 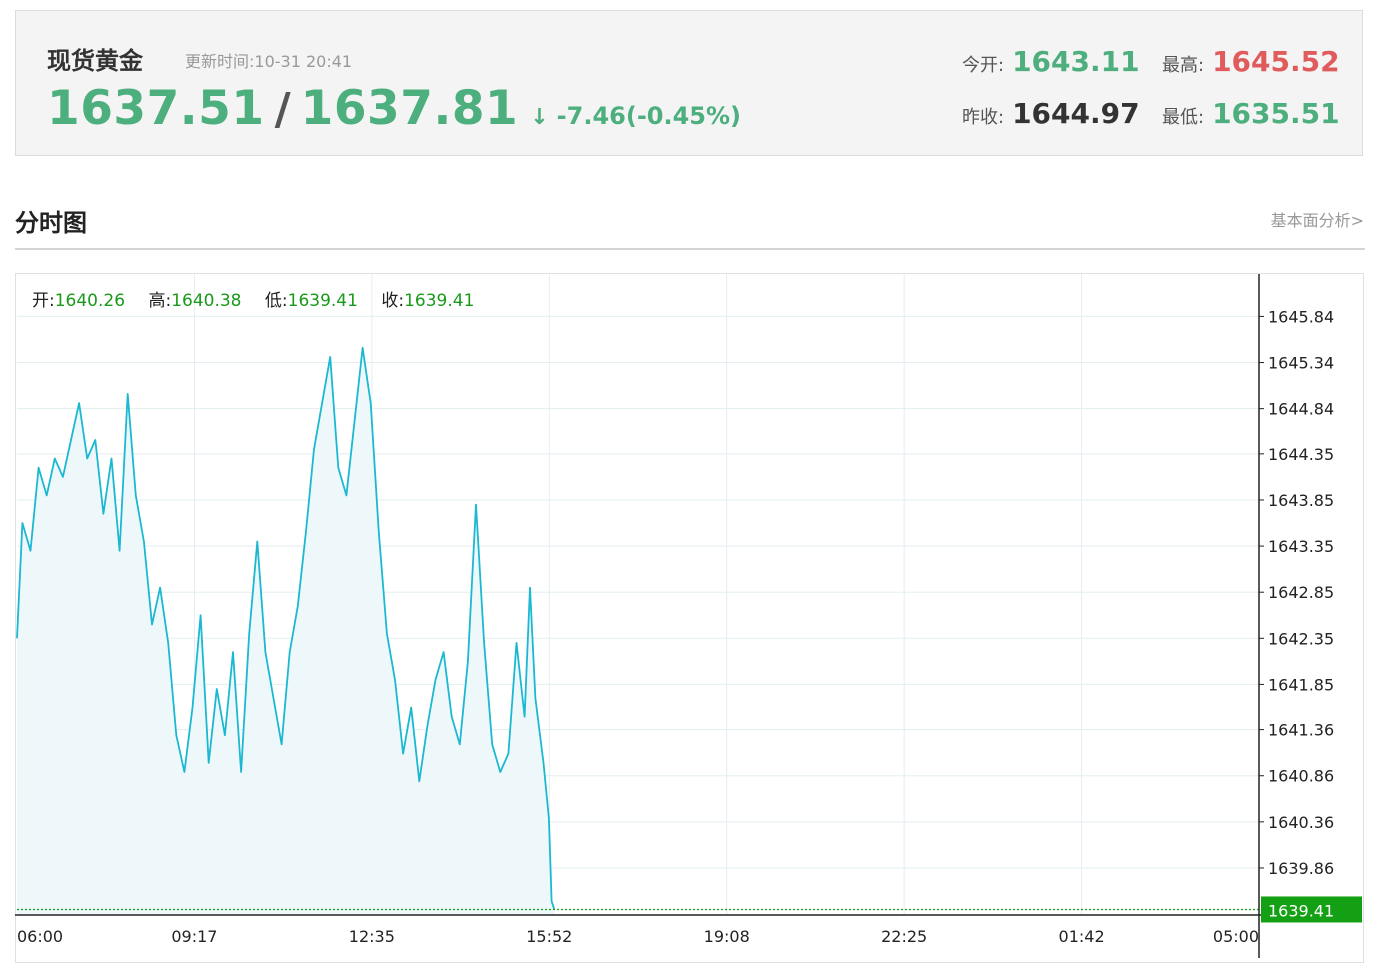 What do you see at coordinates (1301, 409) in the screenshot?
I see `y-tick-label: 1644.84` at bounding box center [1301, 409].